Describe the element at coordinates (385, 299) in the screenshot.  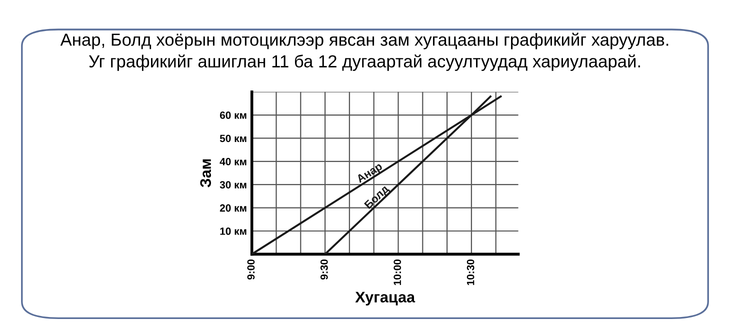
I see `x-axis-title: Хугацаа` at that location.